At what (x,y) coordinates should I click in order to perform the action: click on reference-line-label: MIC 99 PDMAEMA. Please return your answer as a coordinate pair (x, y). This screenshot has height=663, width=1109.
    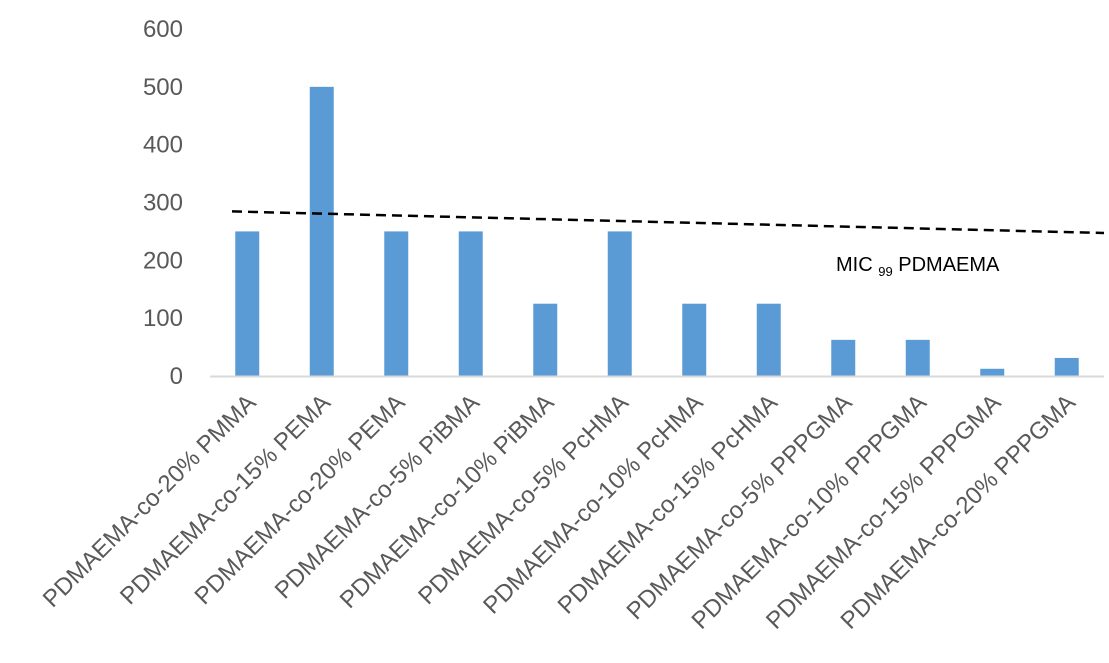
    Looking at the image, I should click on (918, 267).